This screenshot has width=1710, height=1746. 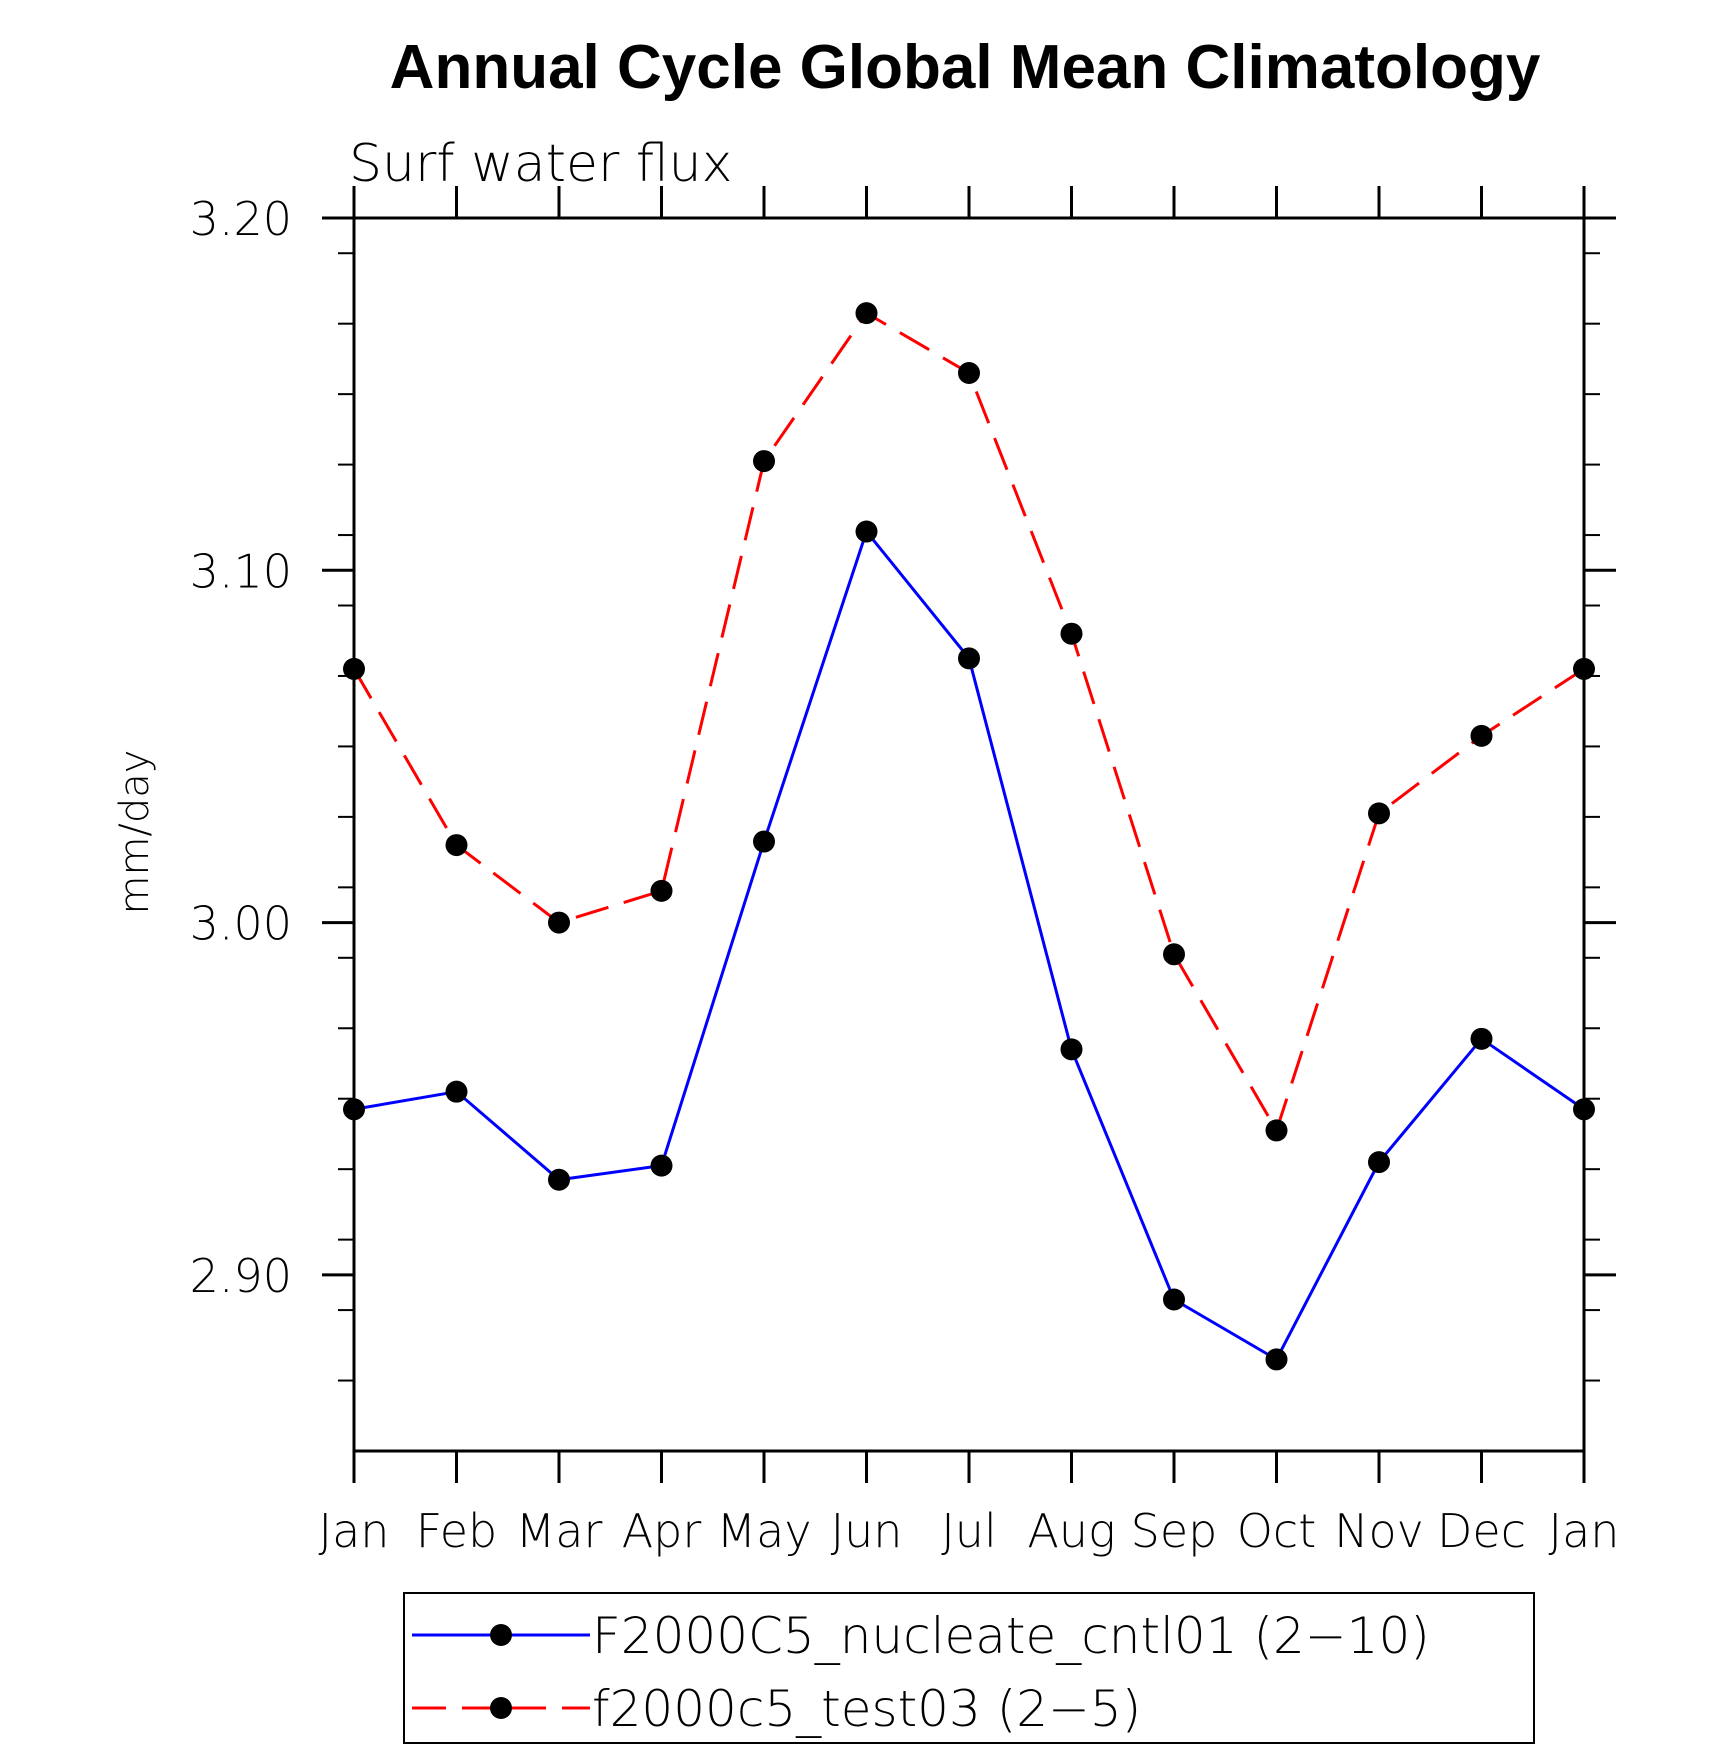 What do you see at coordinates (662, 1531) in the screenshot?
I see `x-tick-label: Apr` at bounding box center [662, 1531].